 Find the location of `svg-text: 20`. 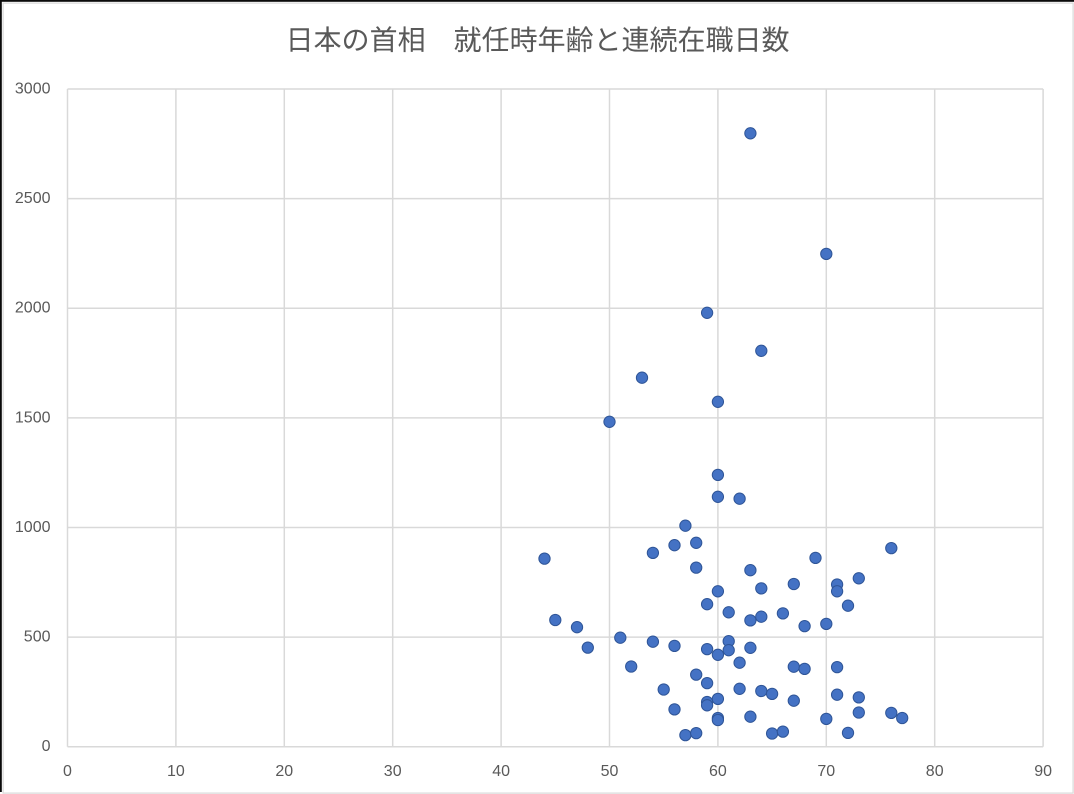

svg-text: 20 is located at coordinates (284, 771).